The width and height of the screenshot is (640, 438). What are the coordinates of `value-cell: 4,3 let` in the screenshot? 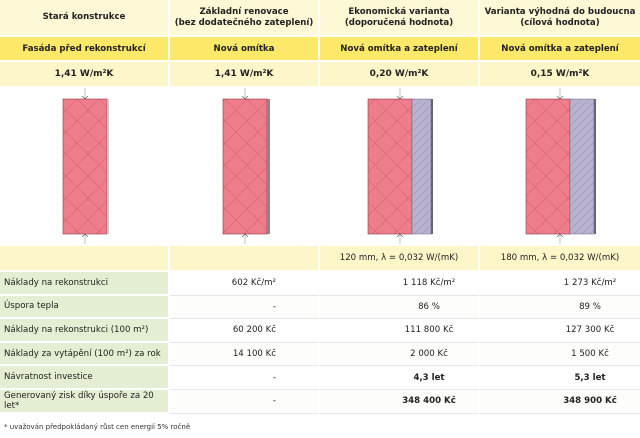 It's located at (400, 378).